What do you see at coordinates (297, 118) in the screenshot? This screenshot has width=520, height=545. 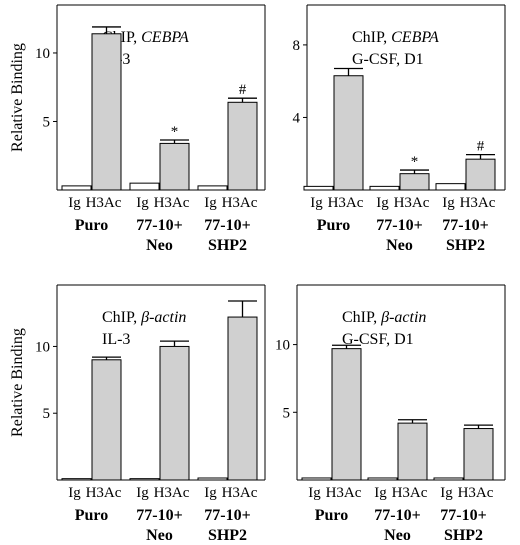 I see `y-tick-label: 4` at bounding box center [297, 118].